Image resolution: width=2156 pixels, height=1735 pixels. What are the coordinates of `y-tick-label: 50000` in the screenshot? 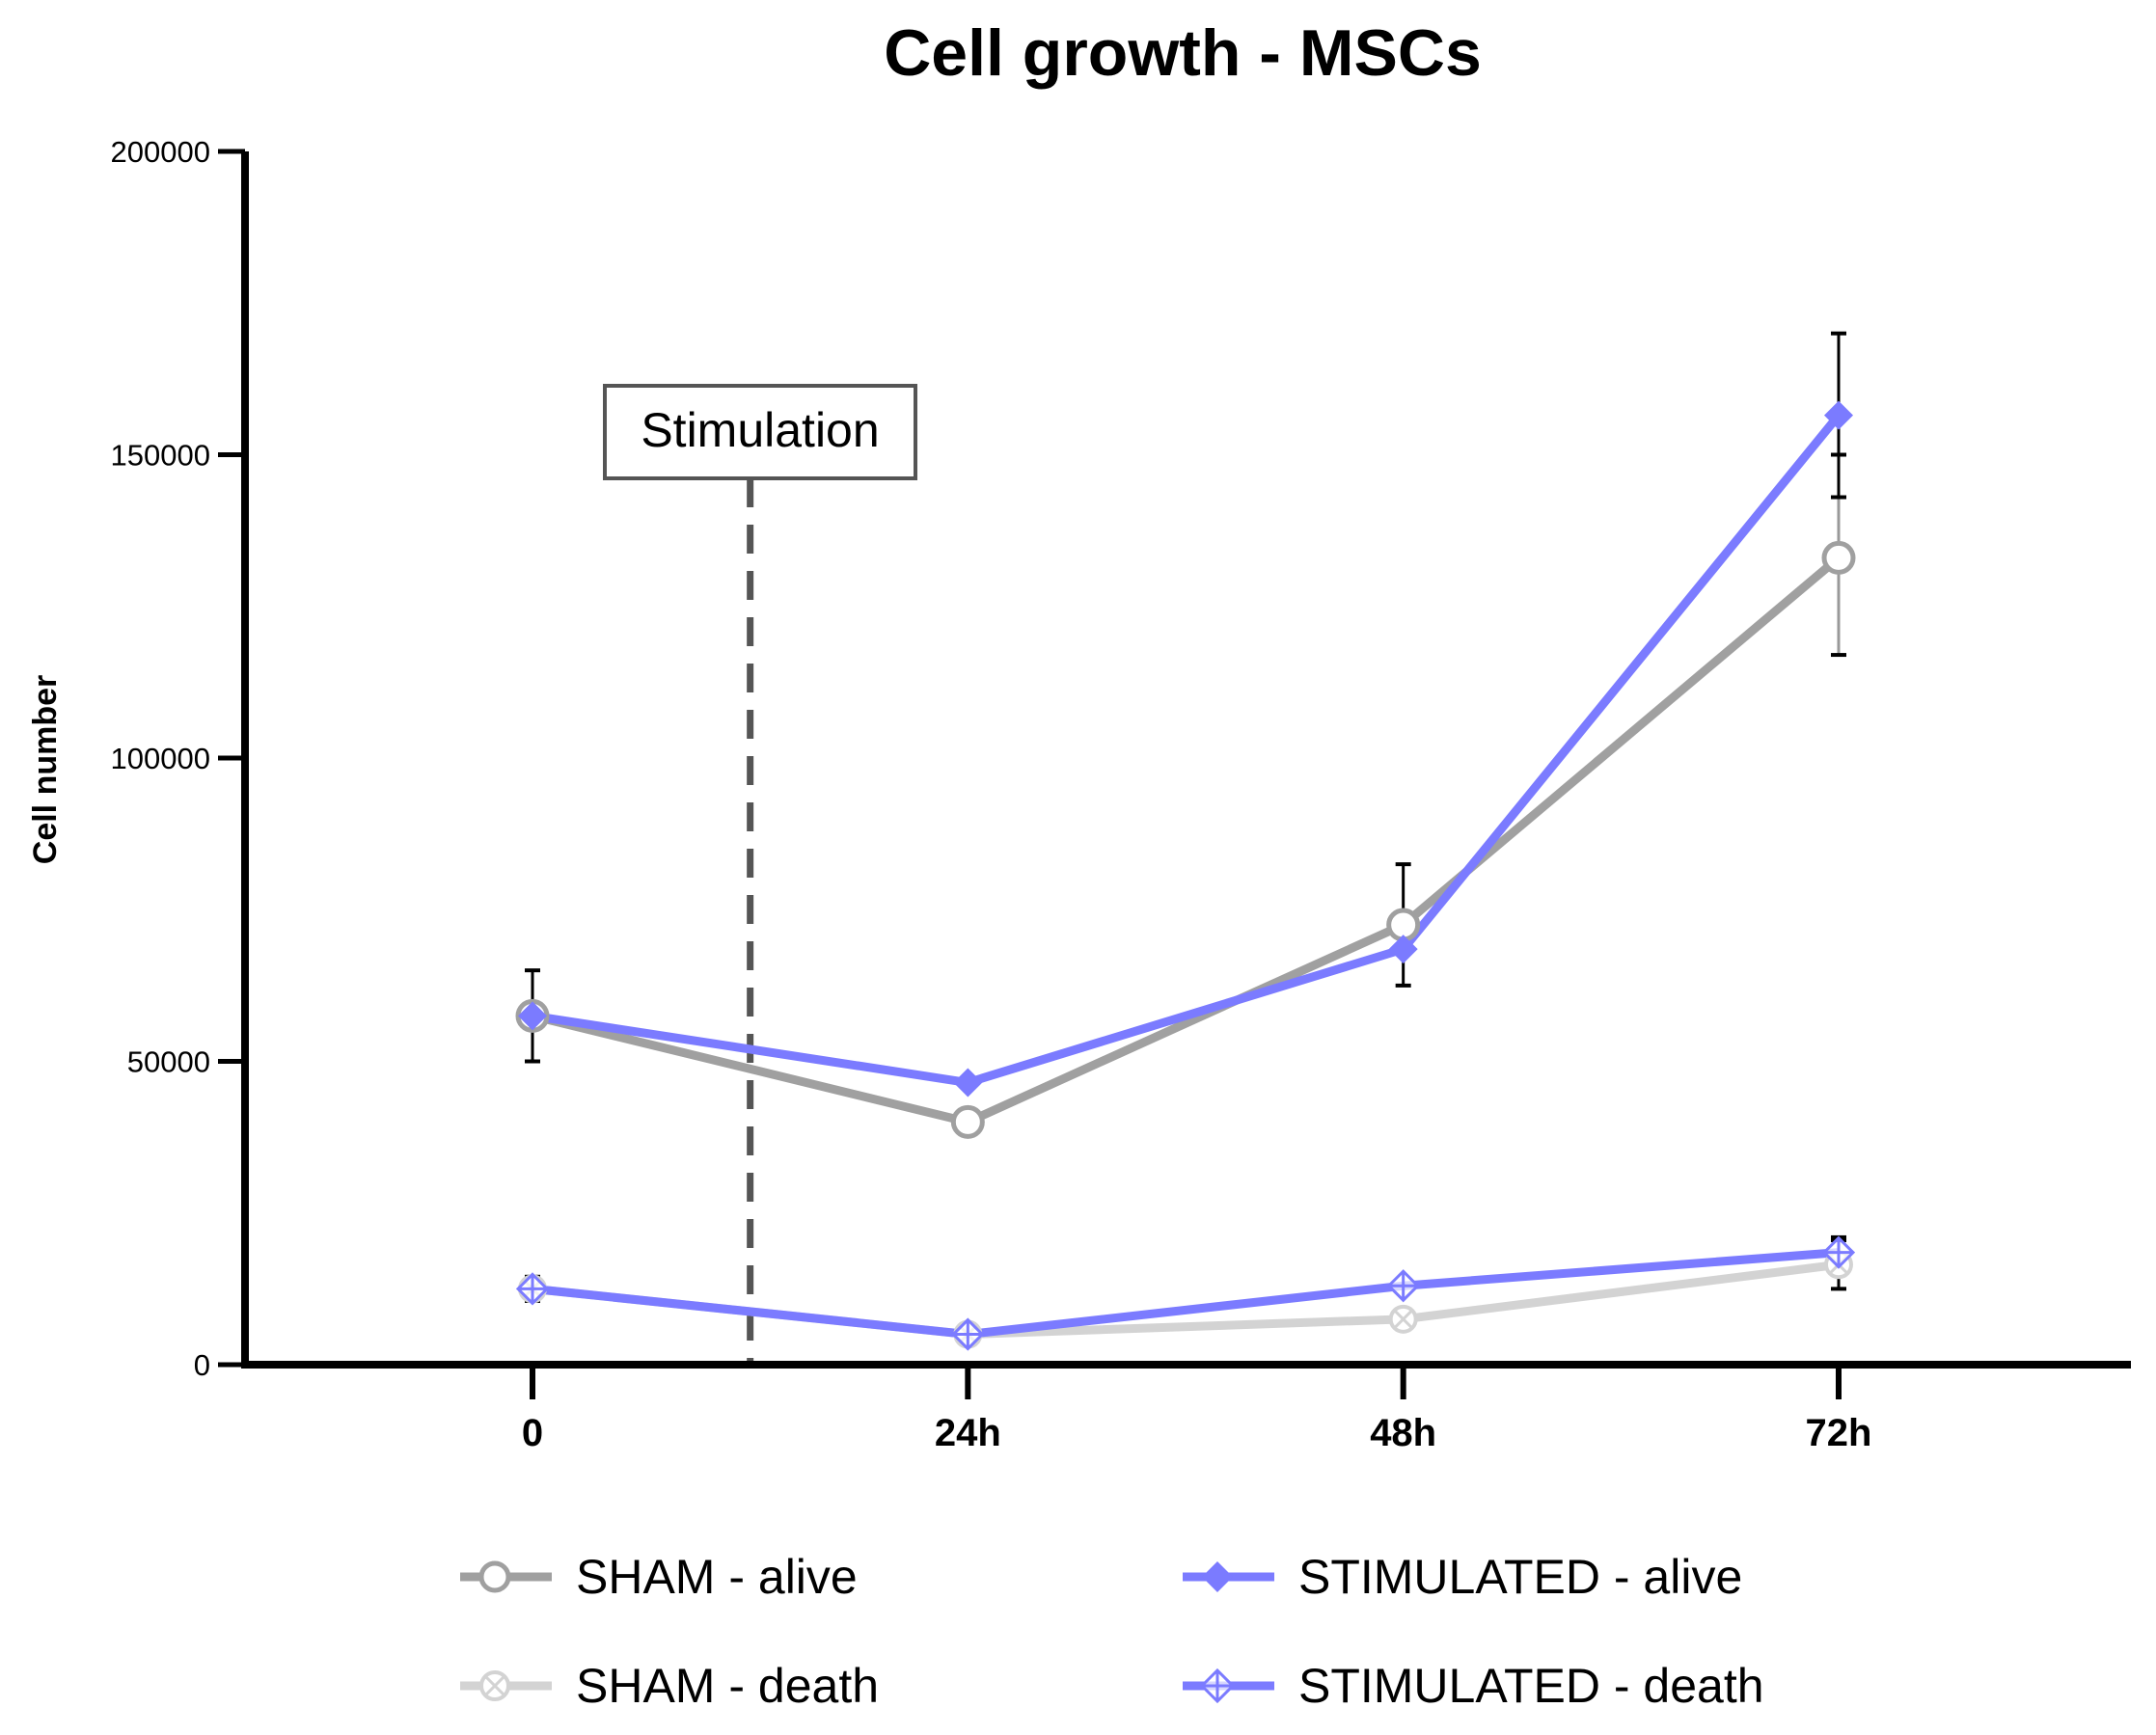 It's located at (168, 1062).